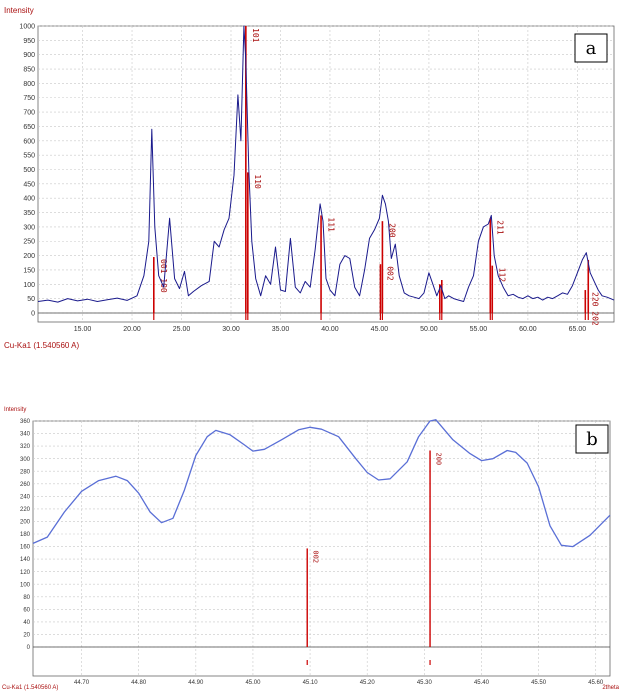 Image resolution: width=621 pixels, height=695 pixels. Describe the element at coordinates (594, 309) in the screenshot. I see `chart-a-reference-label: 220 202` at that location.